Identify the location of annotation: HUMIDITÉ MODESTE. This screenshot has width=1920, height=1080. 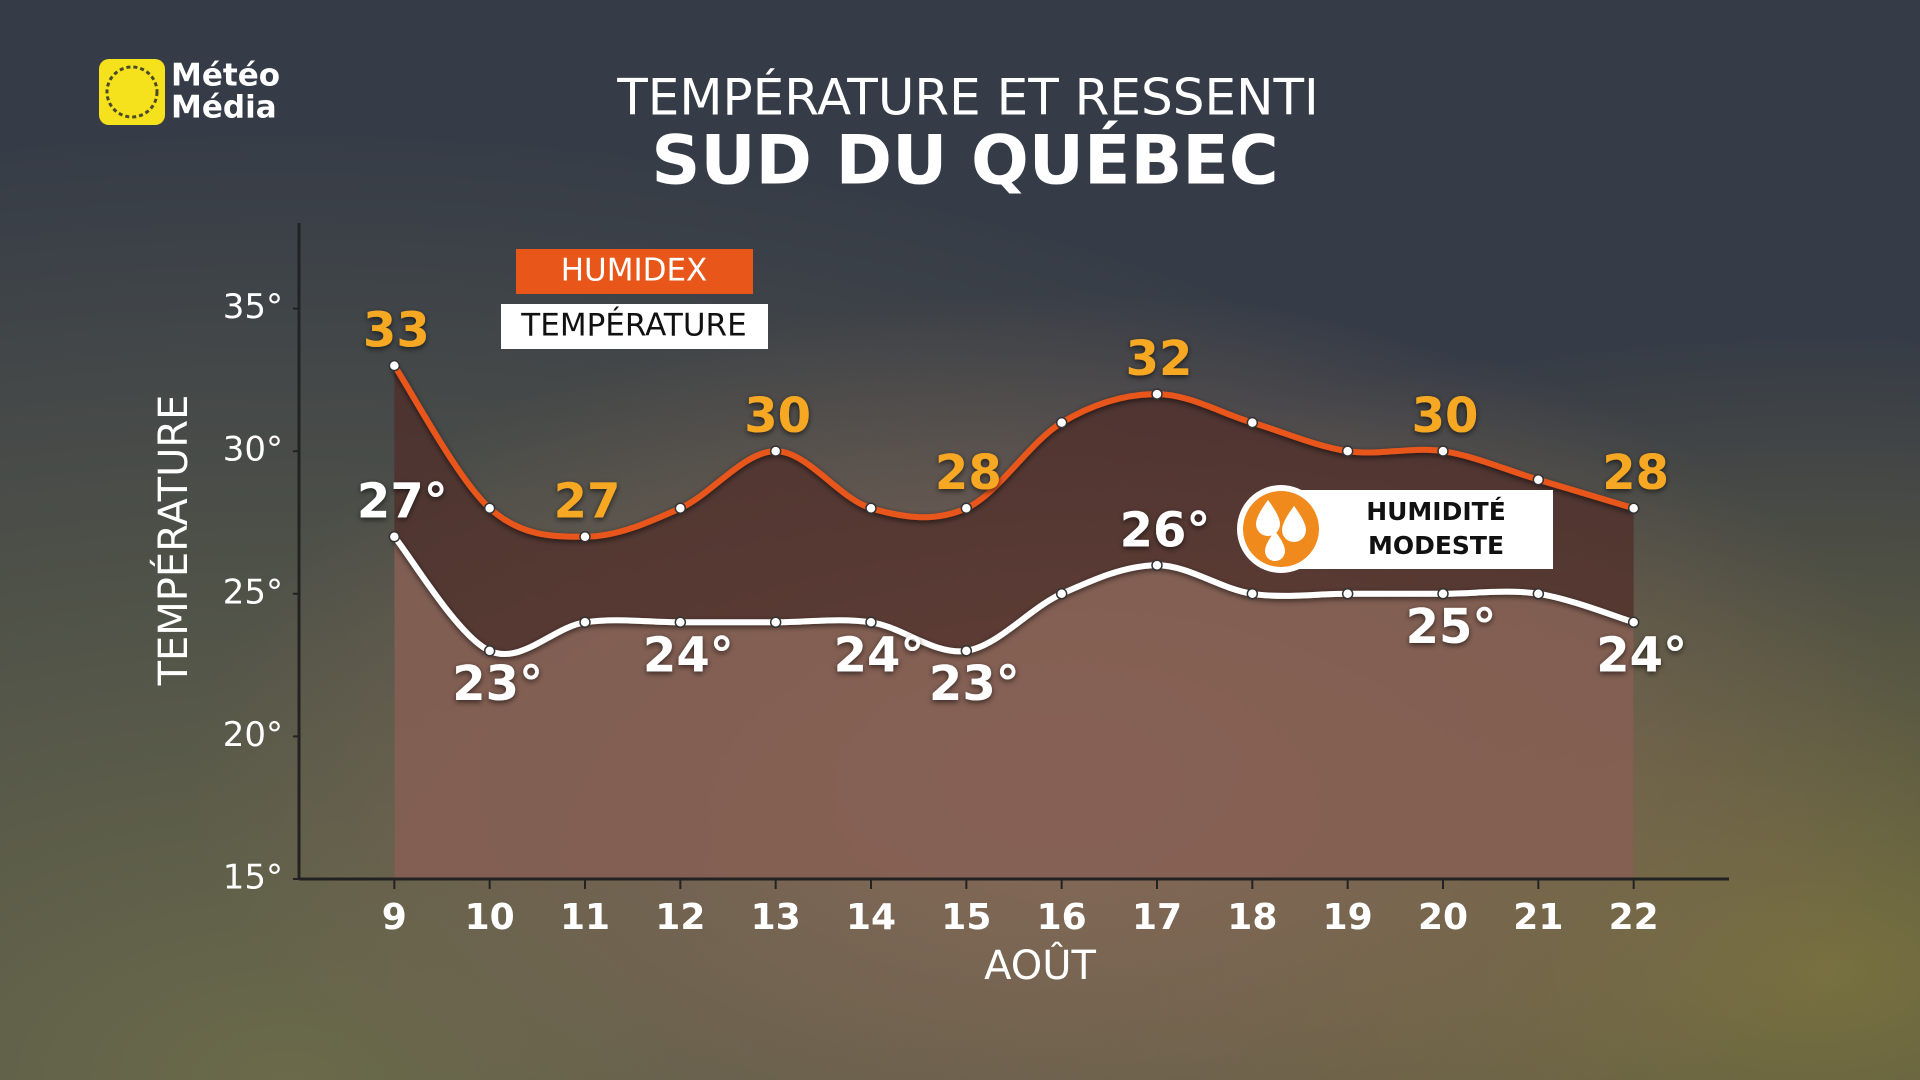
(1395, 529).